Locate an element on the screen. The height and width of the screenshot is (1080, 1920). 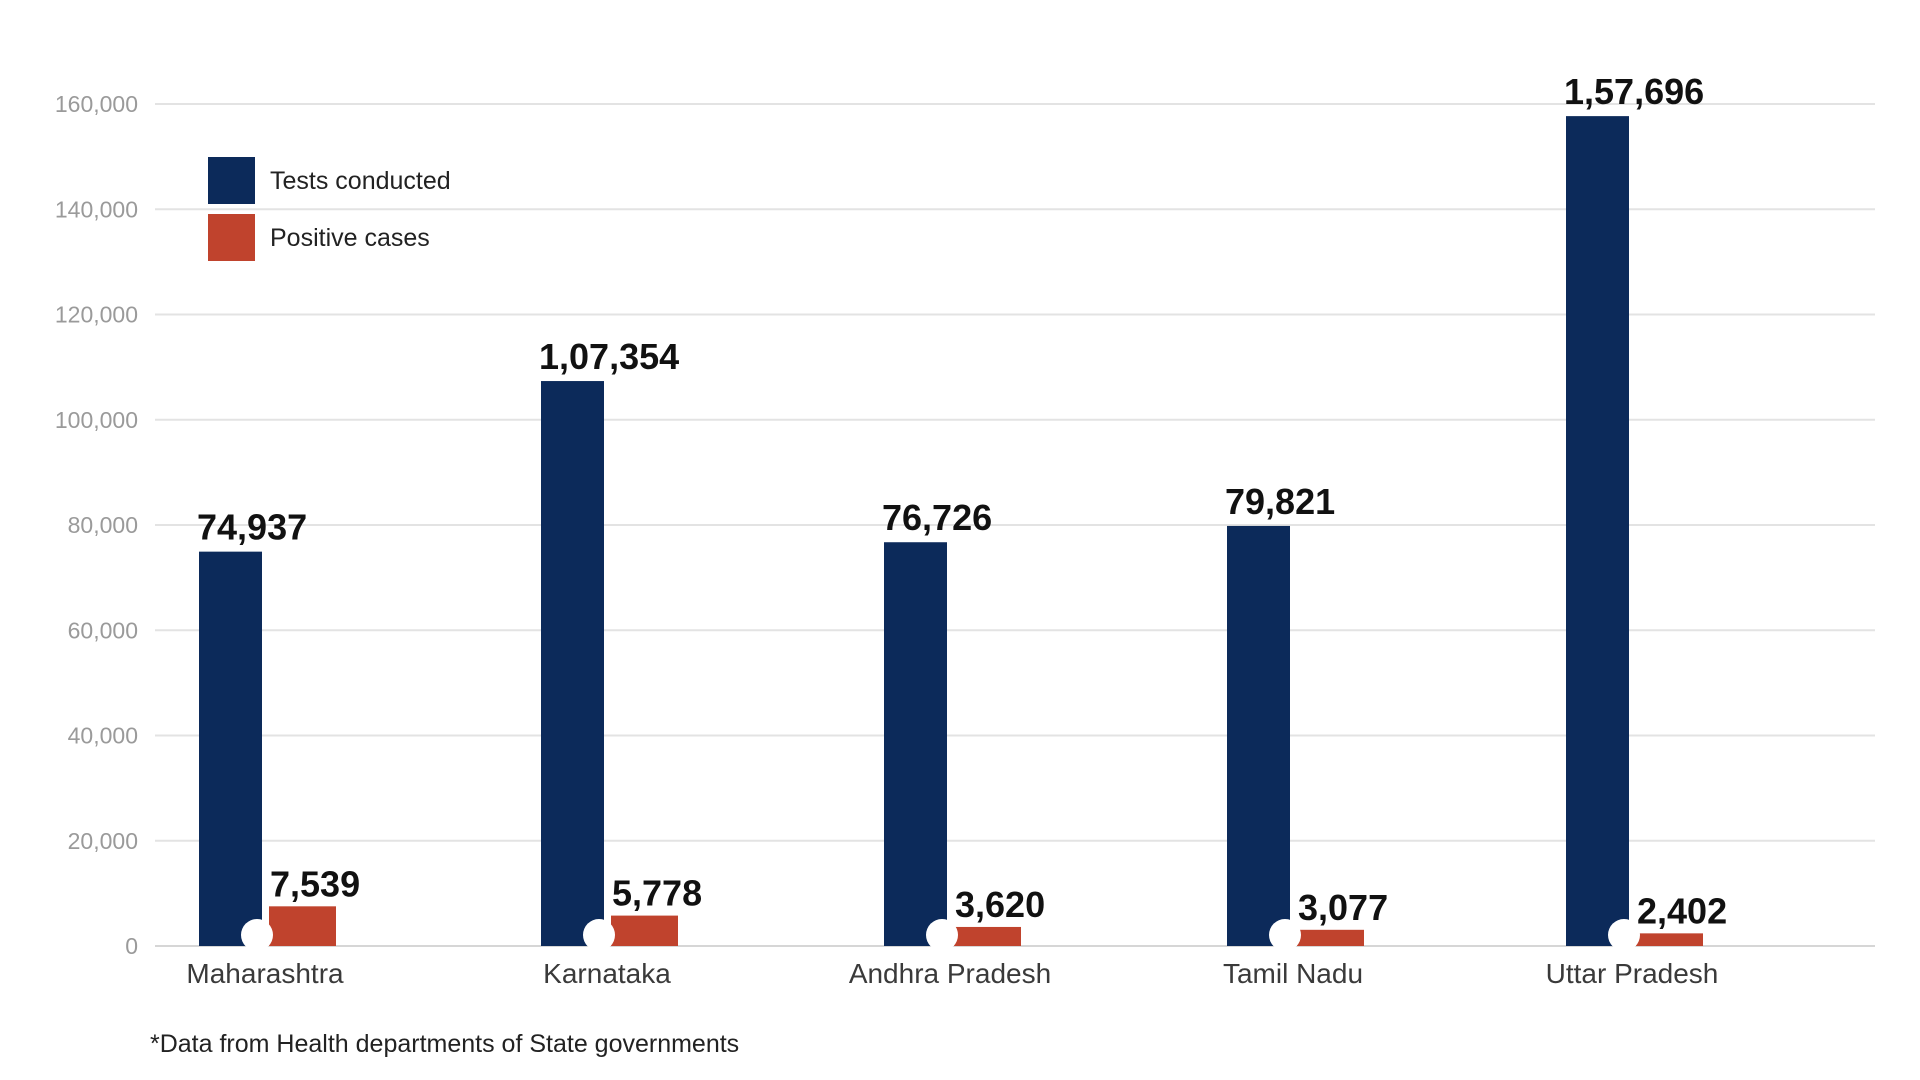
y-tick-label: 120,000 is located at coordinates (96, 315).